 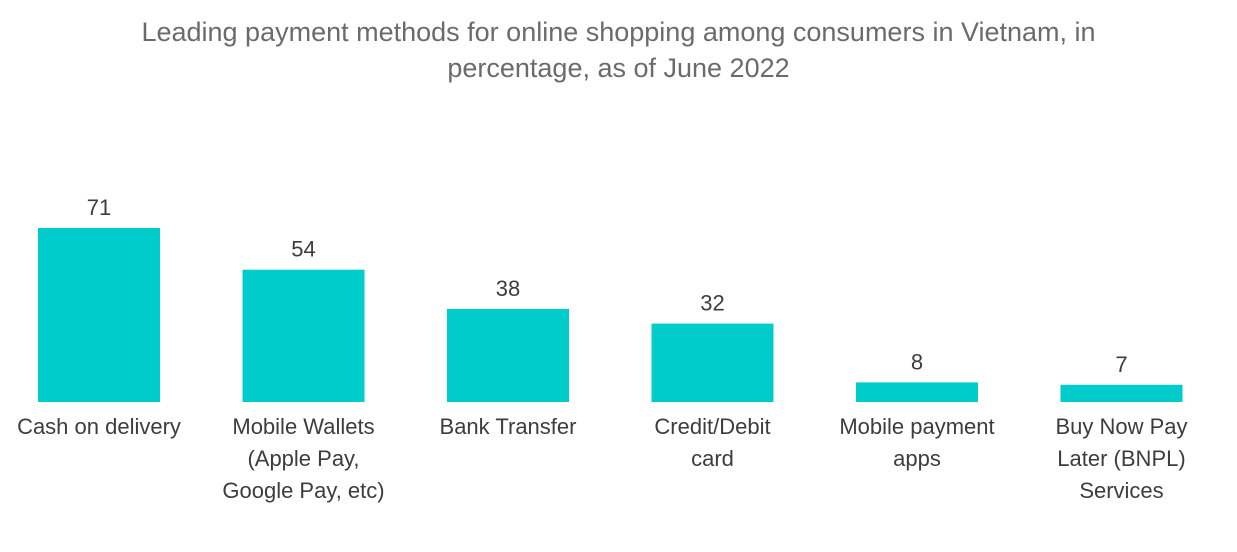 I want to click on value-label-4: 8, so click(x=917, y=361).